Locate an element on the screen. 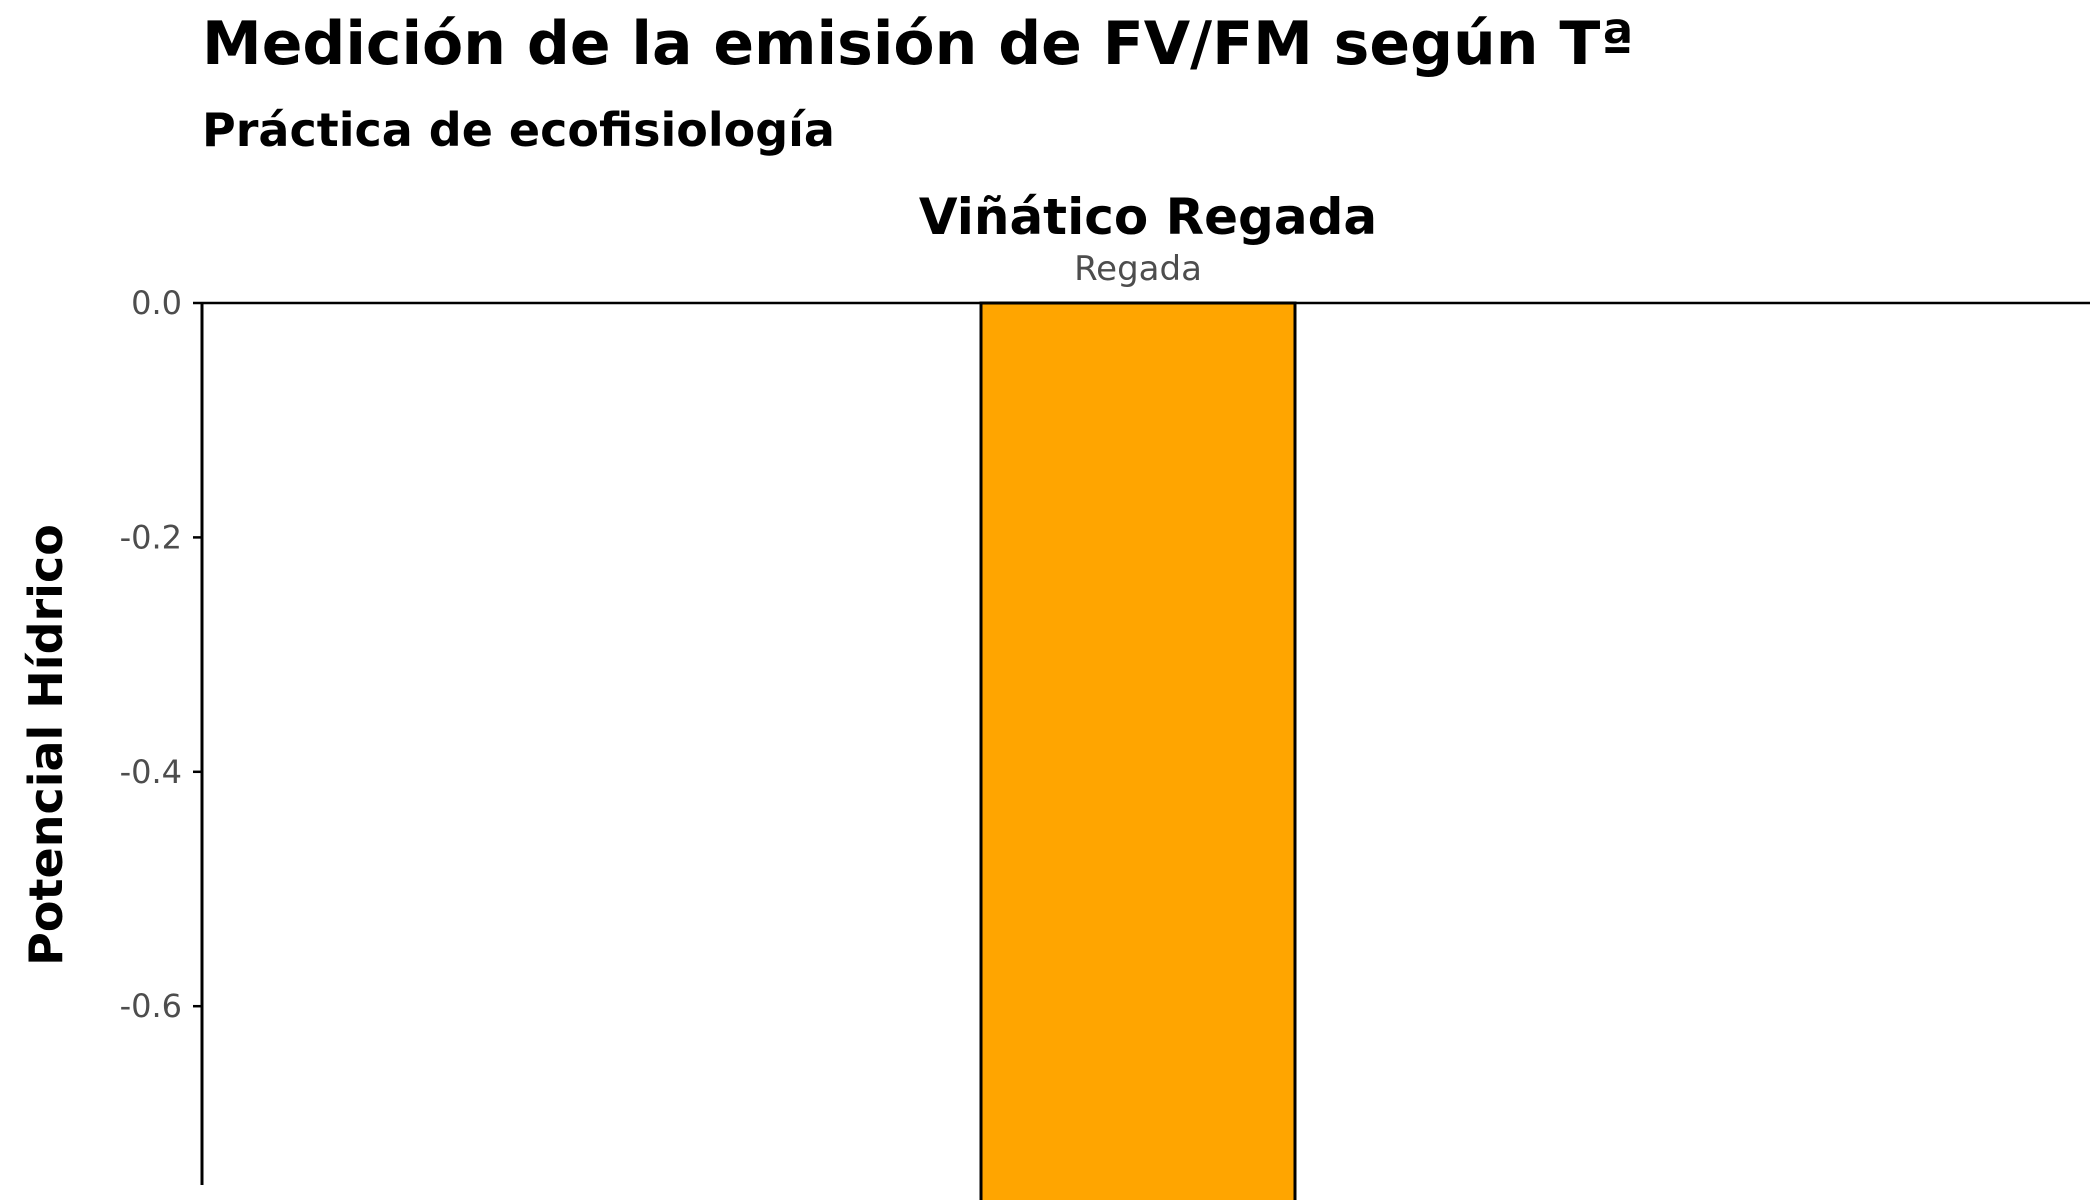 The height and width of the screenshot is (1200, 2100). y-axis-title: Potencial Hídrico is located at coordinates (46, 745).